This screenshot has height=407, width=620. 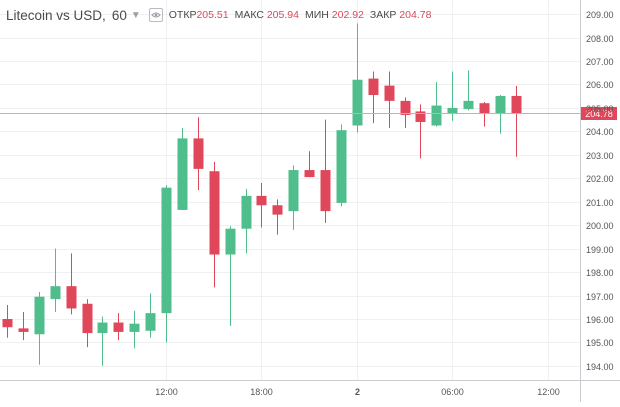 I want to click on price-line-layer: 204.78, so click(x=308, y=113).